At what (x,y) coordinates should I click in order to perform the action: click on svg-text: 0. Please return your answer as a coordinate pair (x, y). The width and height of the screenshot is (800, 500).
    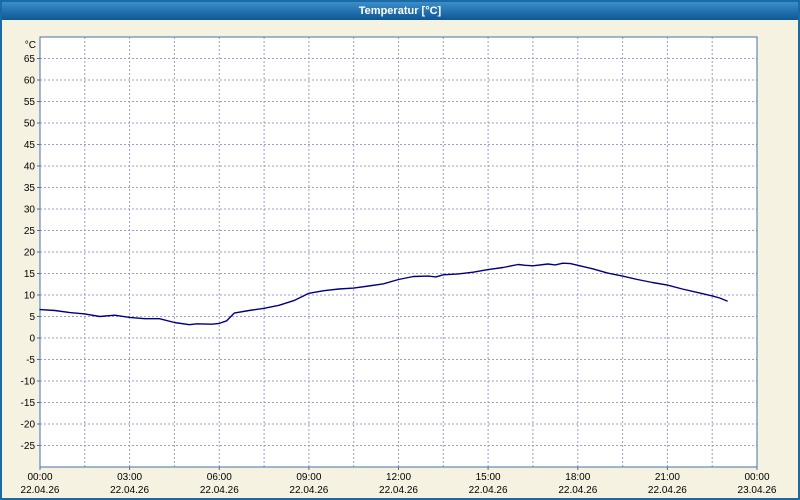
    Looking at the image, I should click on (32, 339).